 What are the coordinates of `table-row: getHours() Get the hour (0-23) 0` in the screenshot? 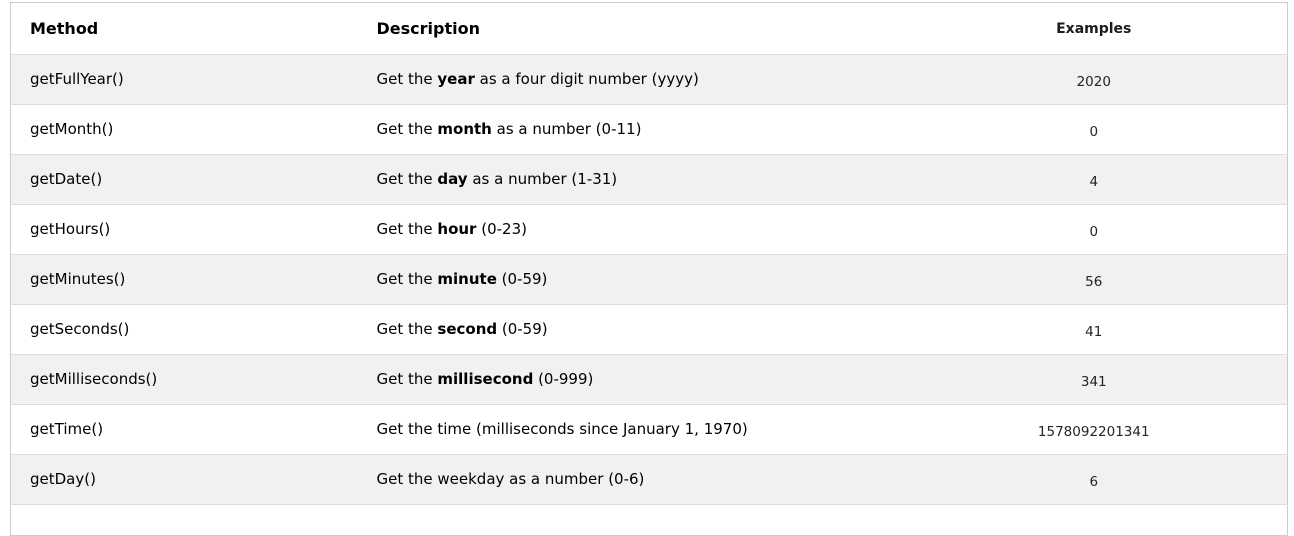 It's located at (649, 229).